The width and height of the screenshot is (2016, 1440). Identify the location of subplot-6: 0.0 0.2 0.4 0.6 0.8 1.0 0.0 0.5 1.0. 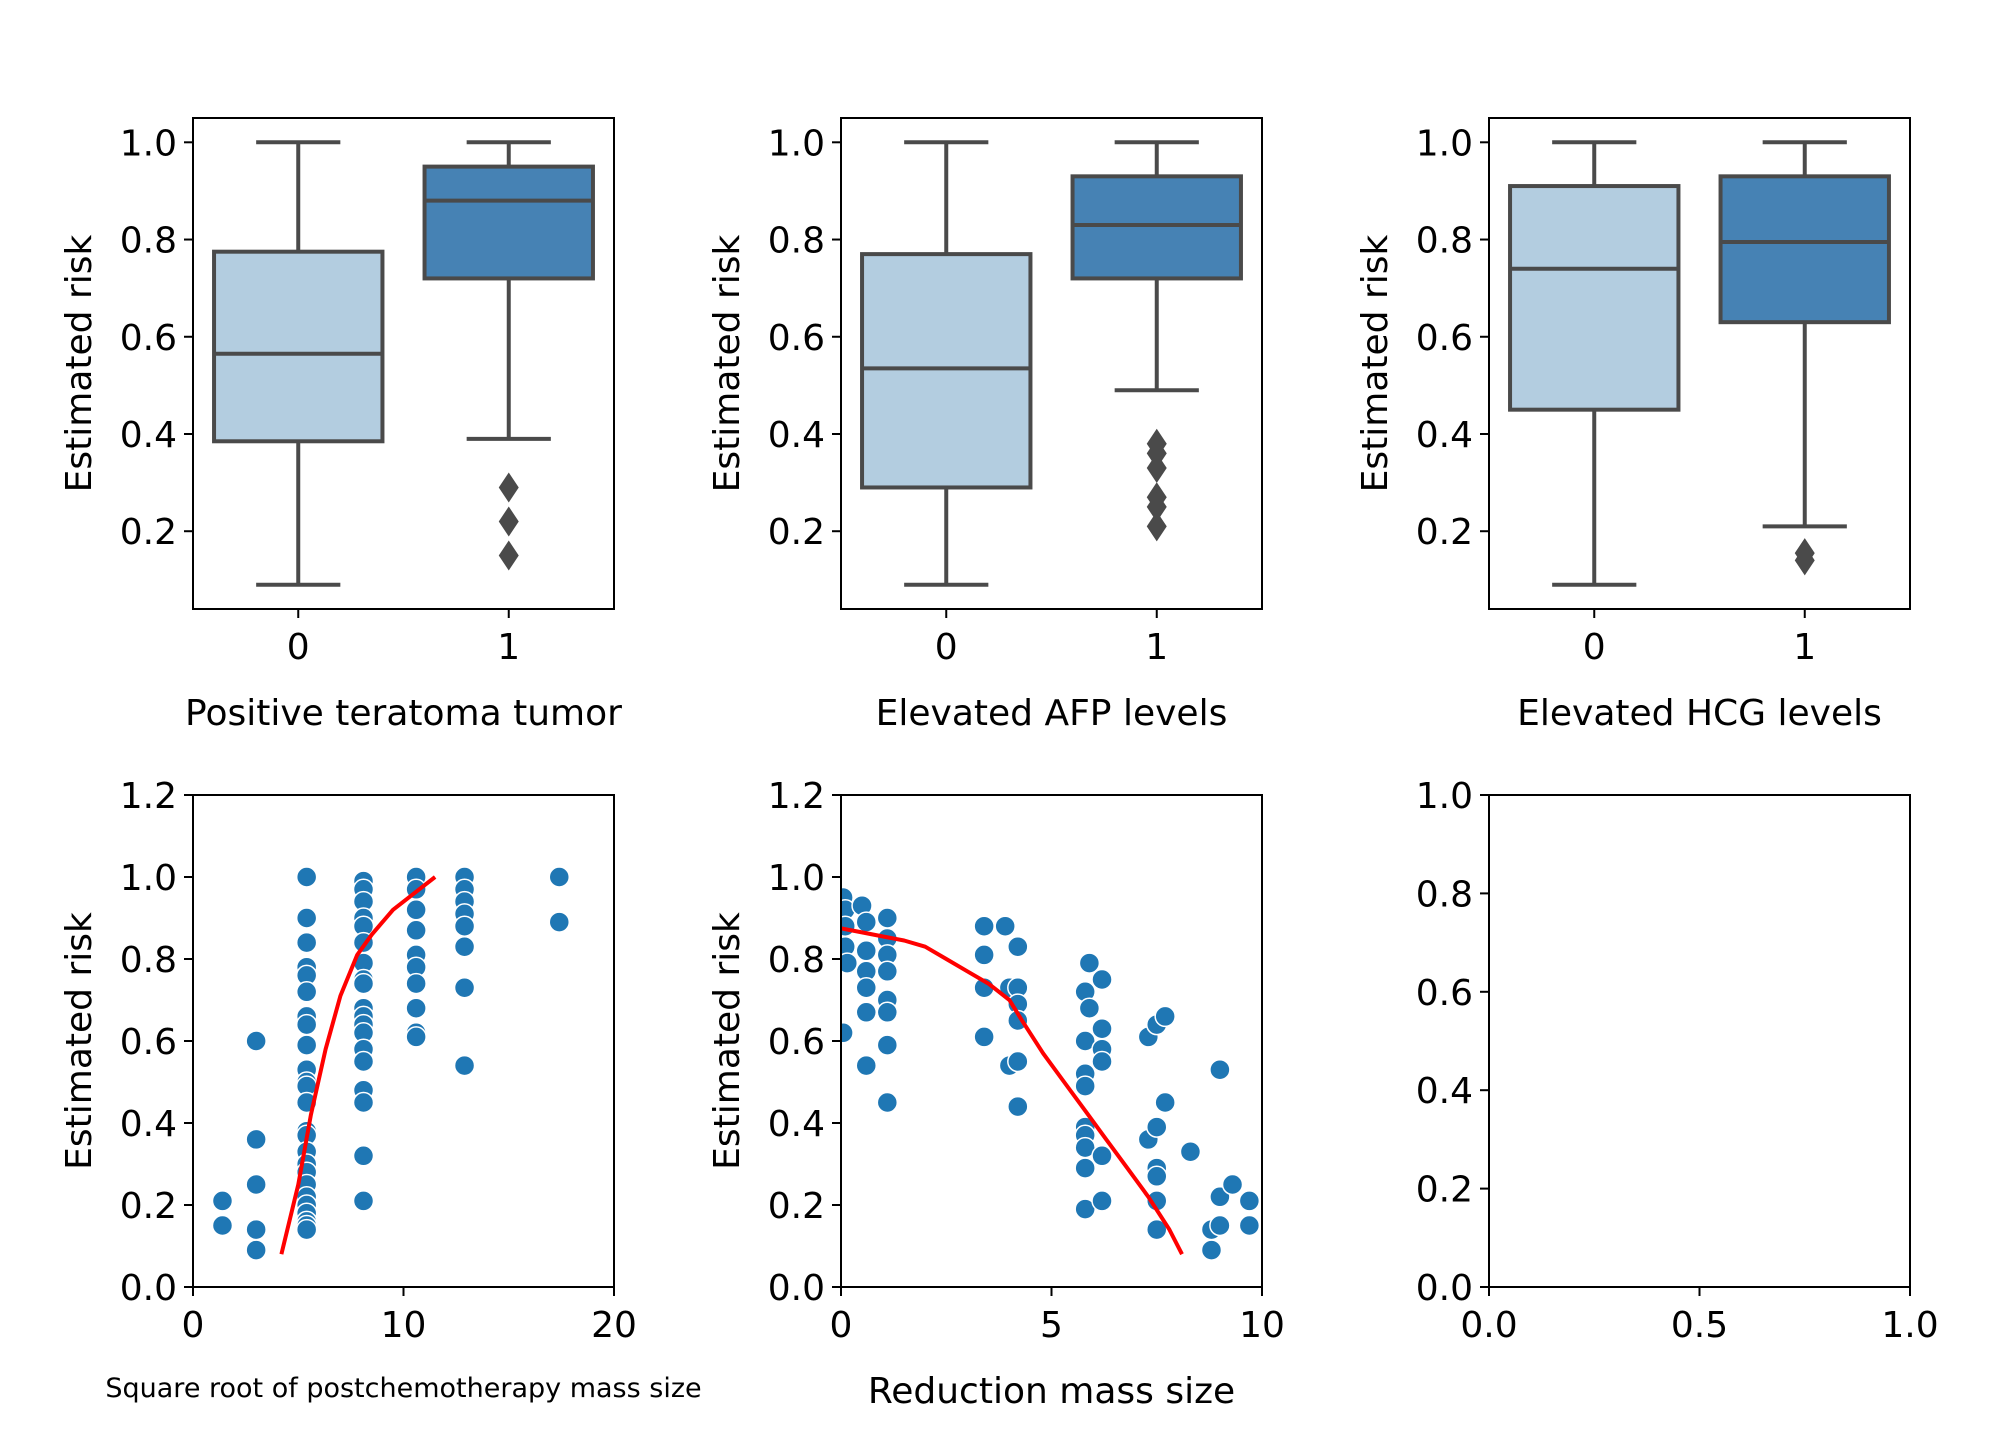
(1677, 1061).